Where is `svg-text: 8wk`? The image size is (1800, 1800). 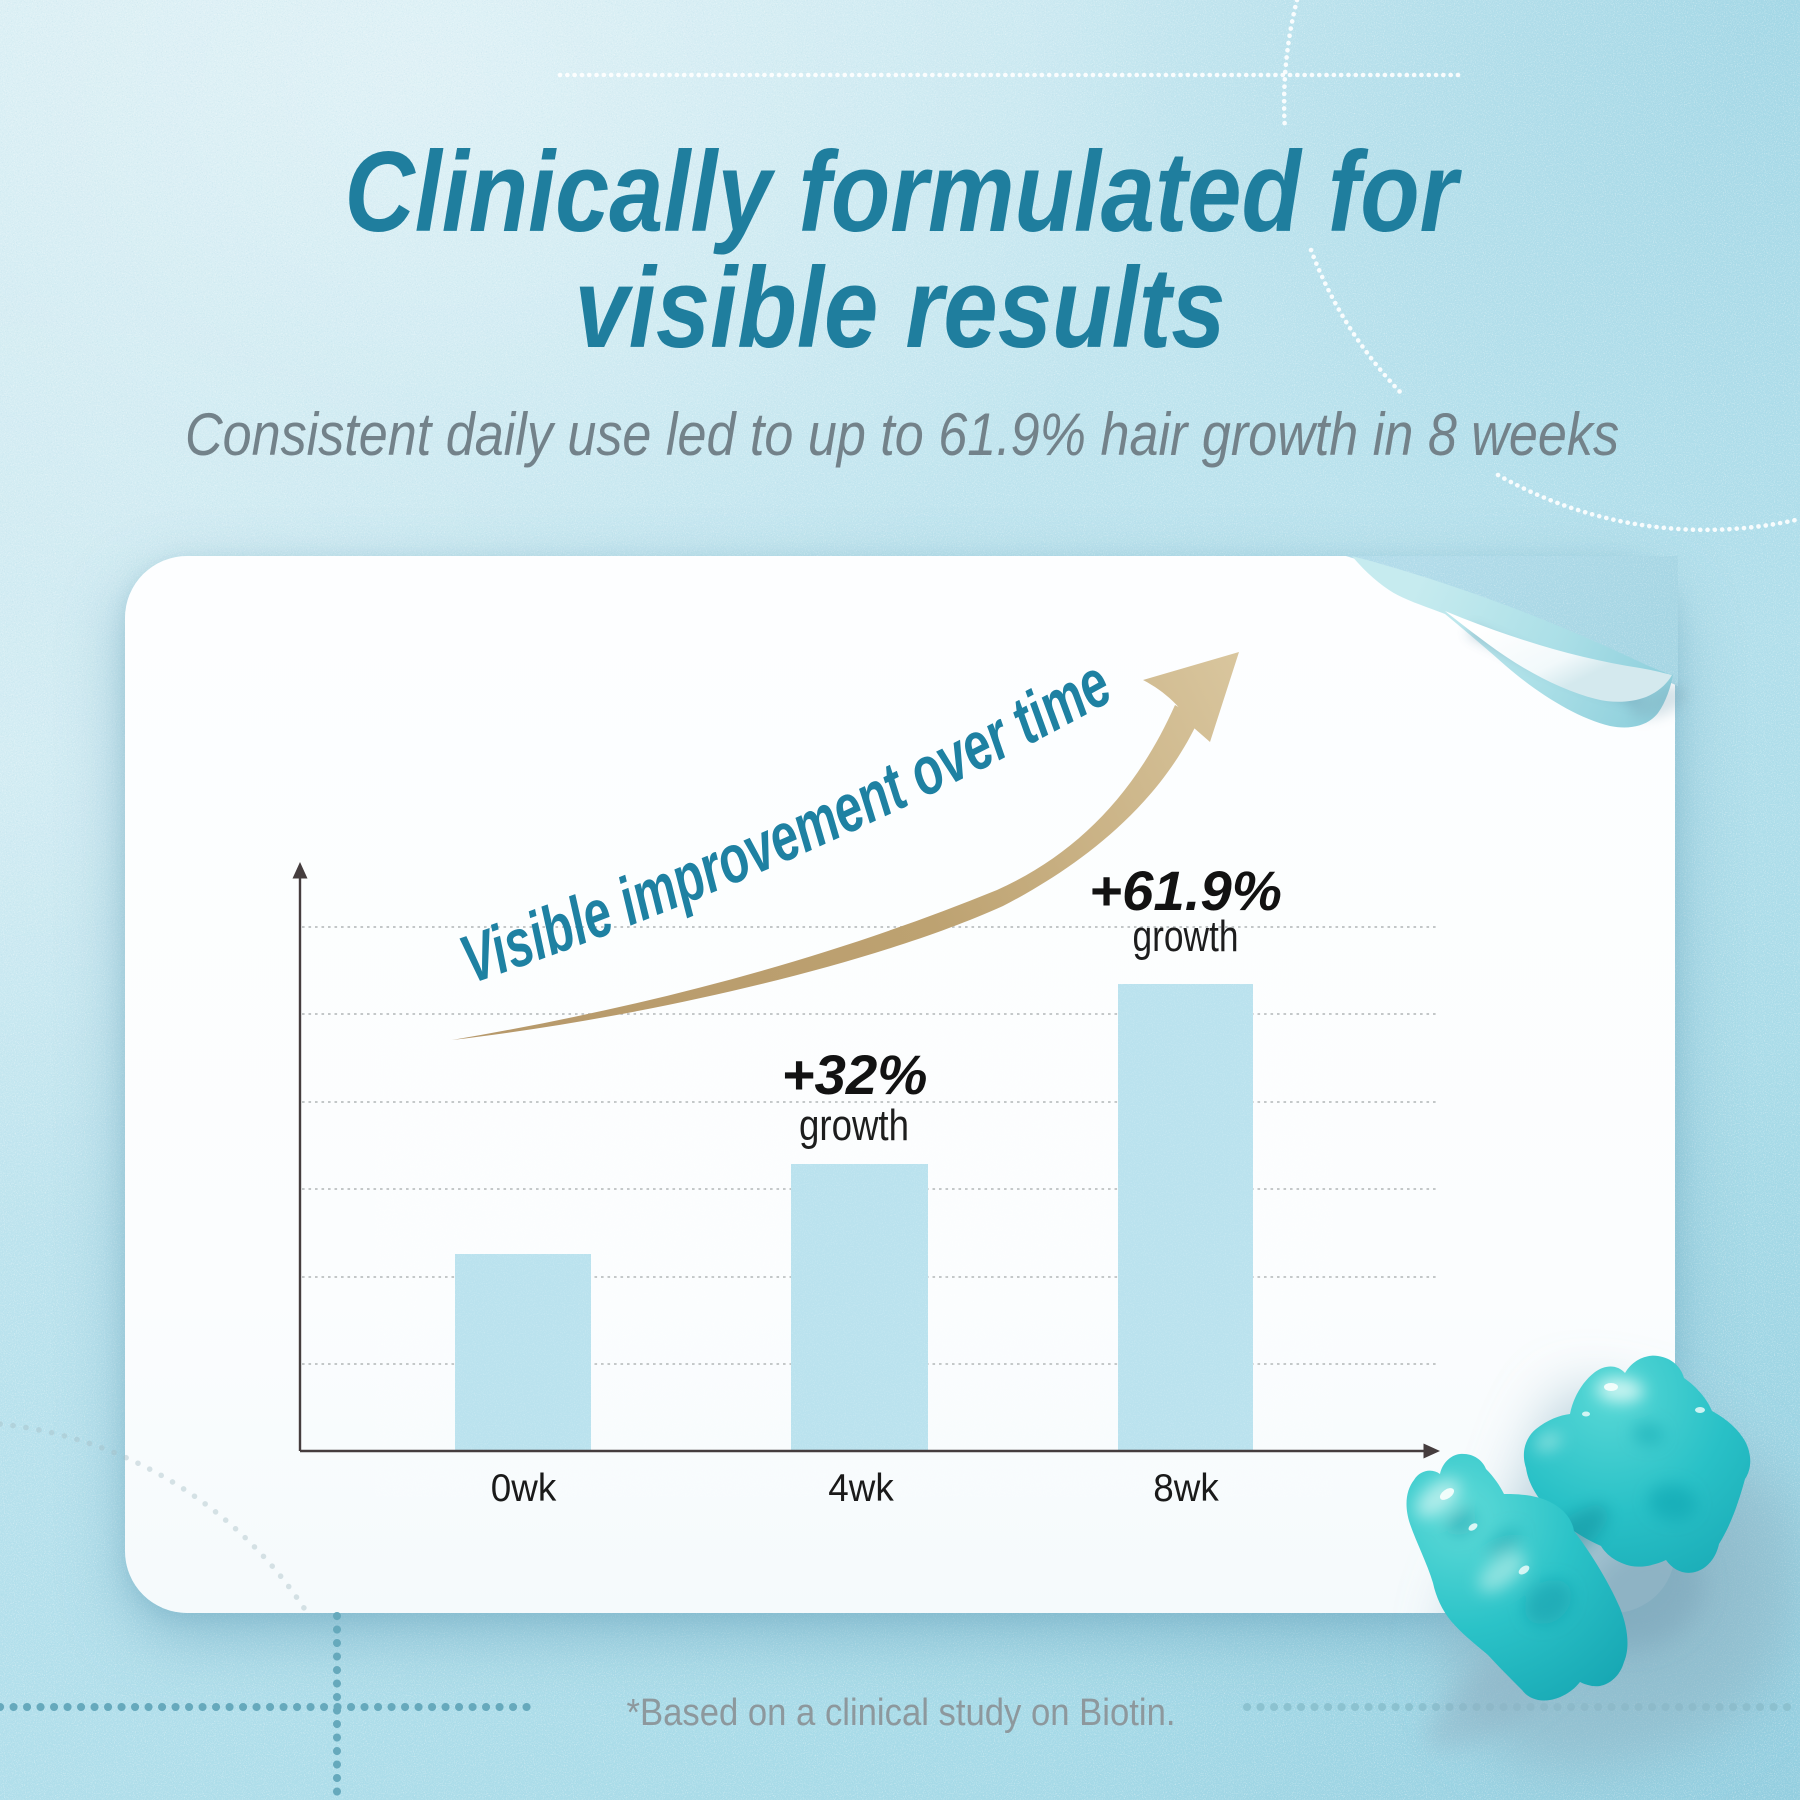
svg-text: 8wk is located at coordinates (1186, 1488).